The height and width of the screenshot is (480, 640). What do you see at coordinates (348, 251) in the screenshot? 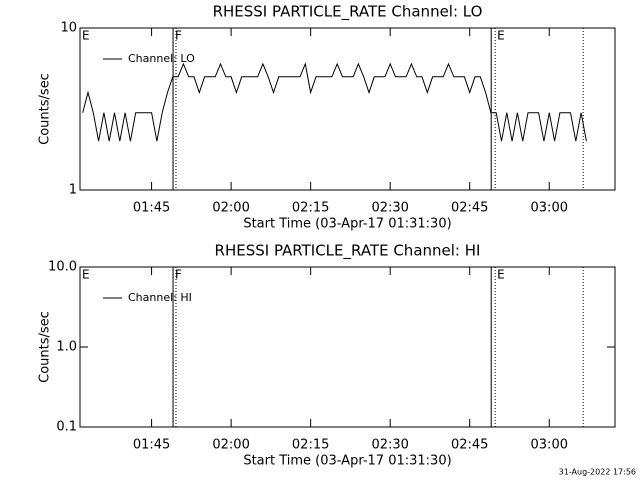
I see `chart-title: RHESSI PARTICLE_RATE Channel: HI` at bounding box center [348, 251].